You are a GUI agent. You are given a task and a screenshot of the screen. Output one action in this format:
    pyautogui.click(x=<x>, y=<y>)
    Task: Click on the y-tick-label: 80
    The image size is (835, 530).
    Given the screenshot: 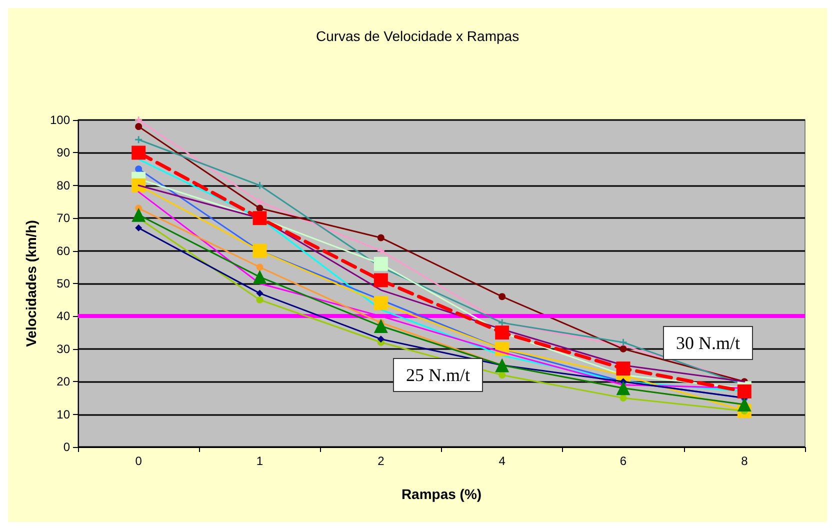 What is the action you would take?
    pyautogui.click(x=63, y=185)
    